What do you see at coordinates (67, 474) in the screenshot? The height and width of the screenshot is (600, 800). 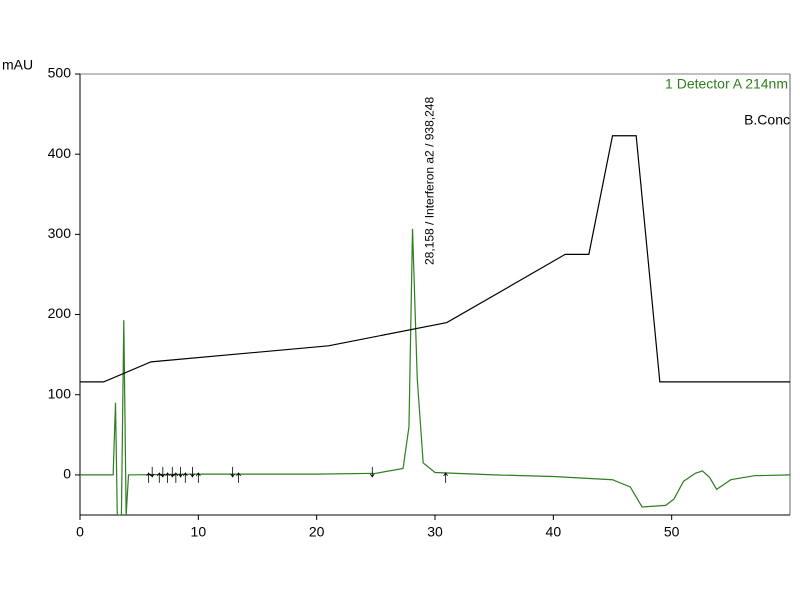 I see `y-tick-label: 0` at bounding box center [67, 474].